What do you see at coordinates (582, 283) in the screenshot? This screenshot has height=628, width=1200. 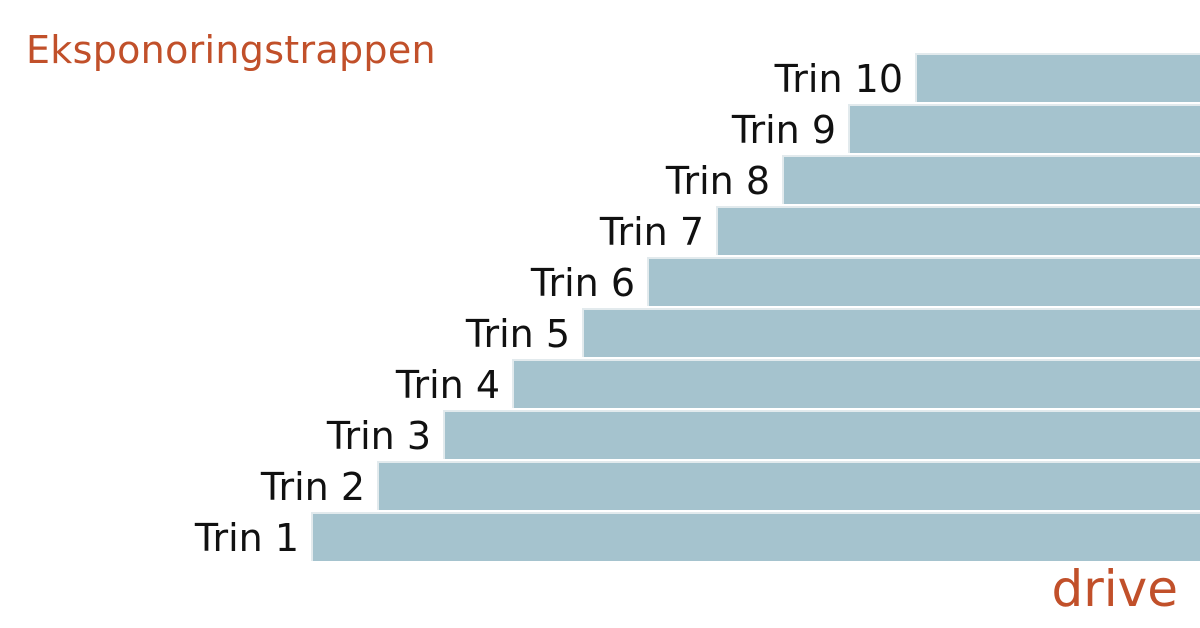 I see `step-label-6: Trin 6` at bounding box center [582, 283].